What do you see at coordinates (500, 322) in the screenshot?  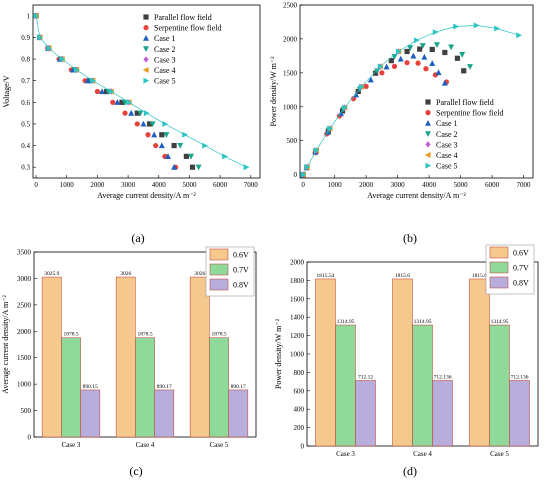 I see `data-label: 1314.95` at bounding box center [500, 322].